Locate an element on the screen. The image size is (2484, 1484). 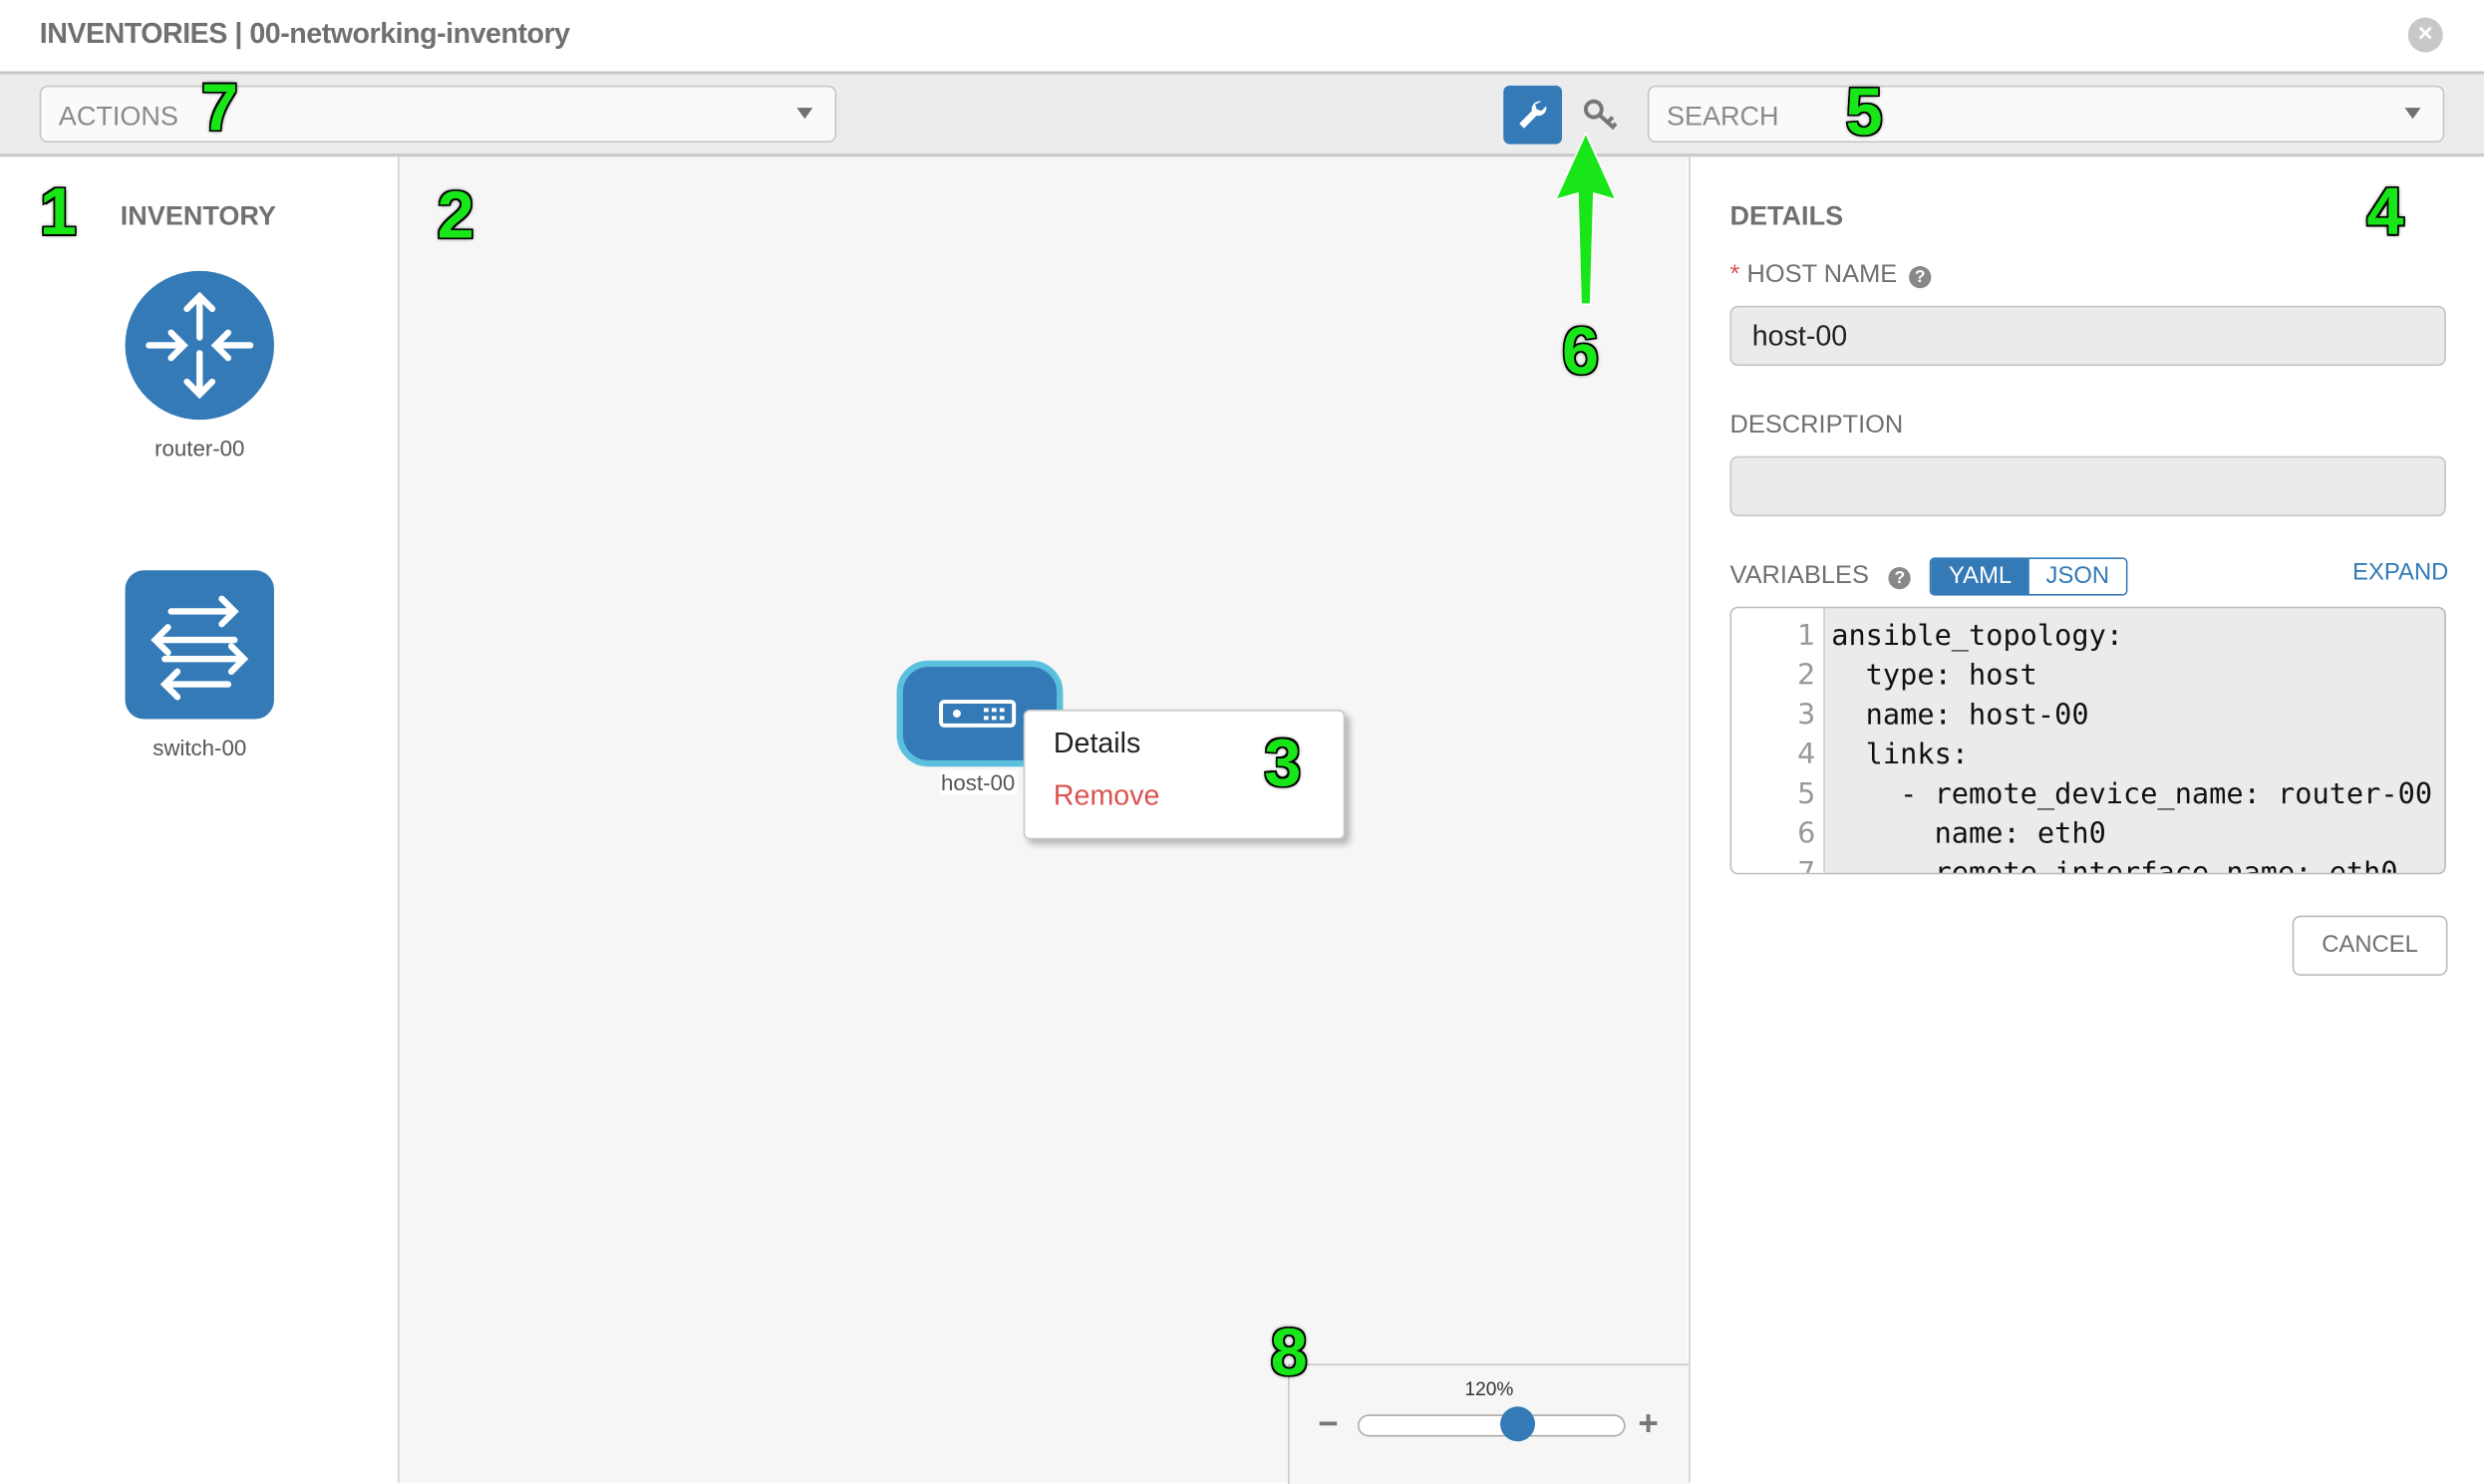
wrench-icon is located at coordinates (1533, 115).